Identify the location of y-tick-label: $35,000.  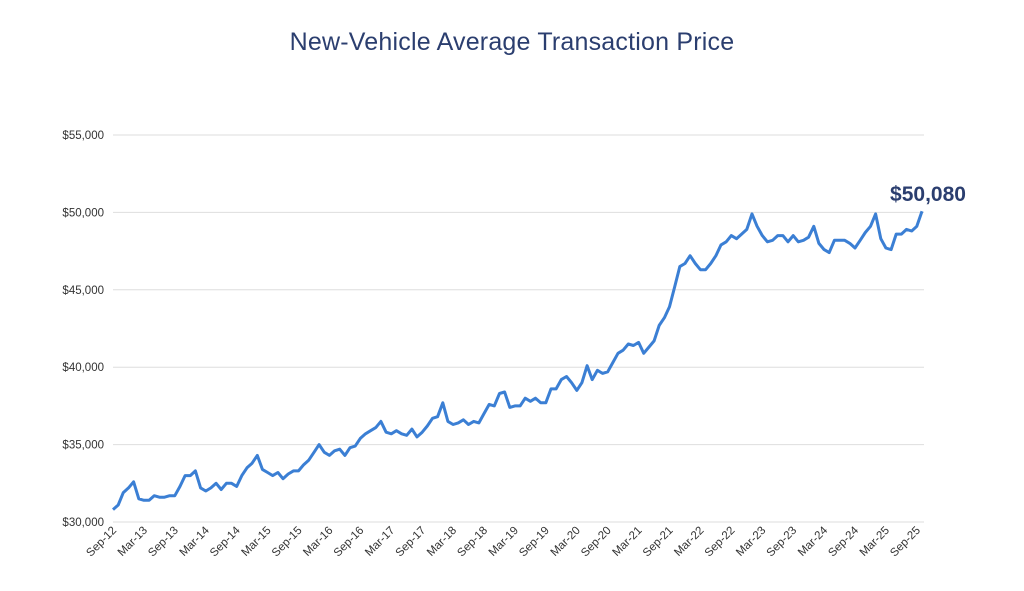
(83, 446).